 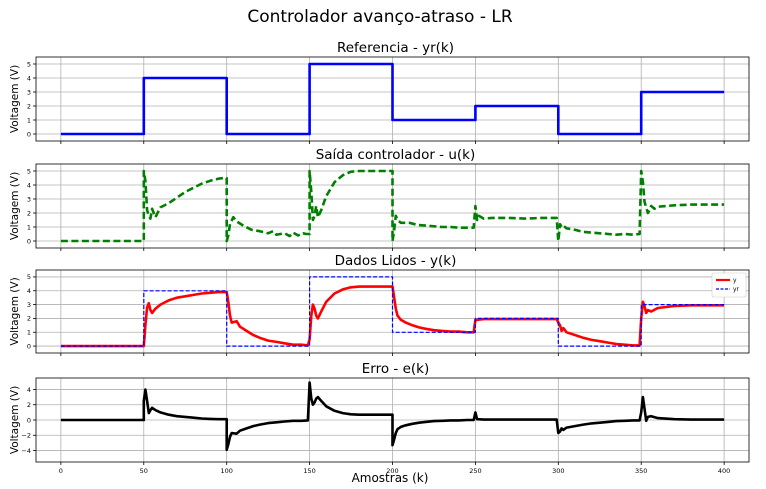 I want to click on y-tick-label: −4, so click(x=26, y=451).